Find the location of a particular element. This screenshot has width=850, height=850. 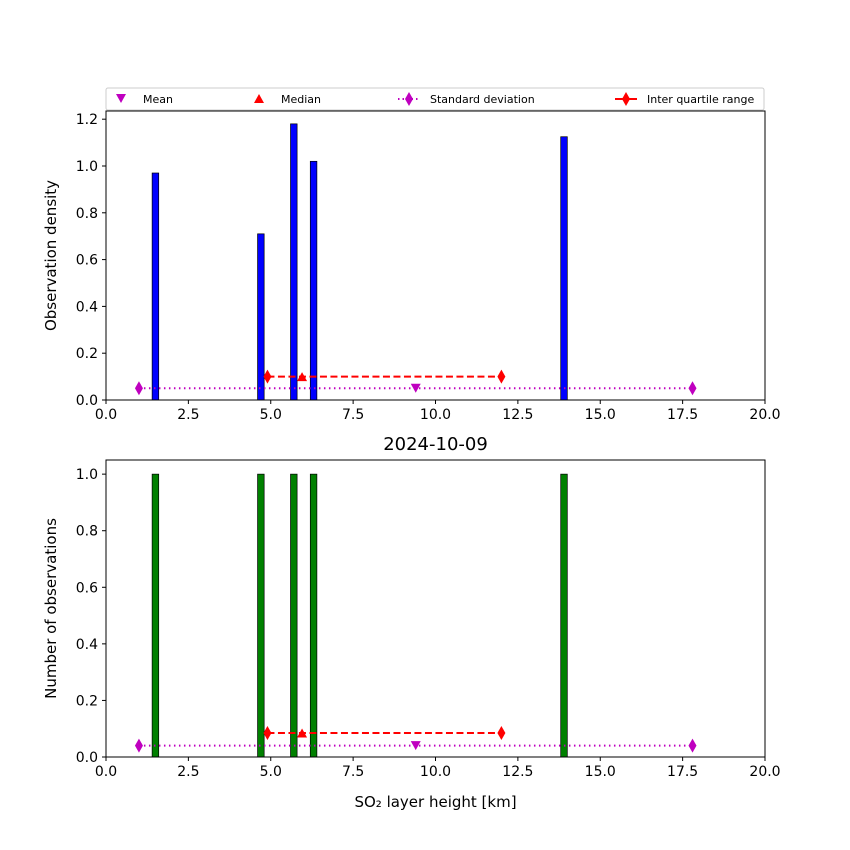

top-y-axis: 0.0 0.2 0.4 0.6 0.8 1.0 1.2 is located at coordinates (91, 260).